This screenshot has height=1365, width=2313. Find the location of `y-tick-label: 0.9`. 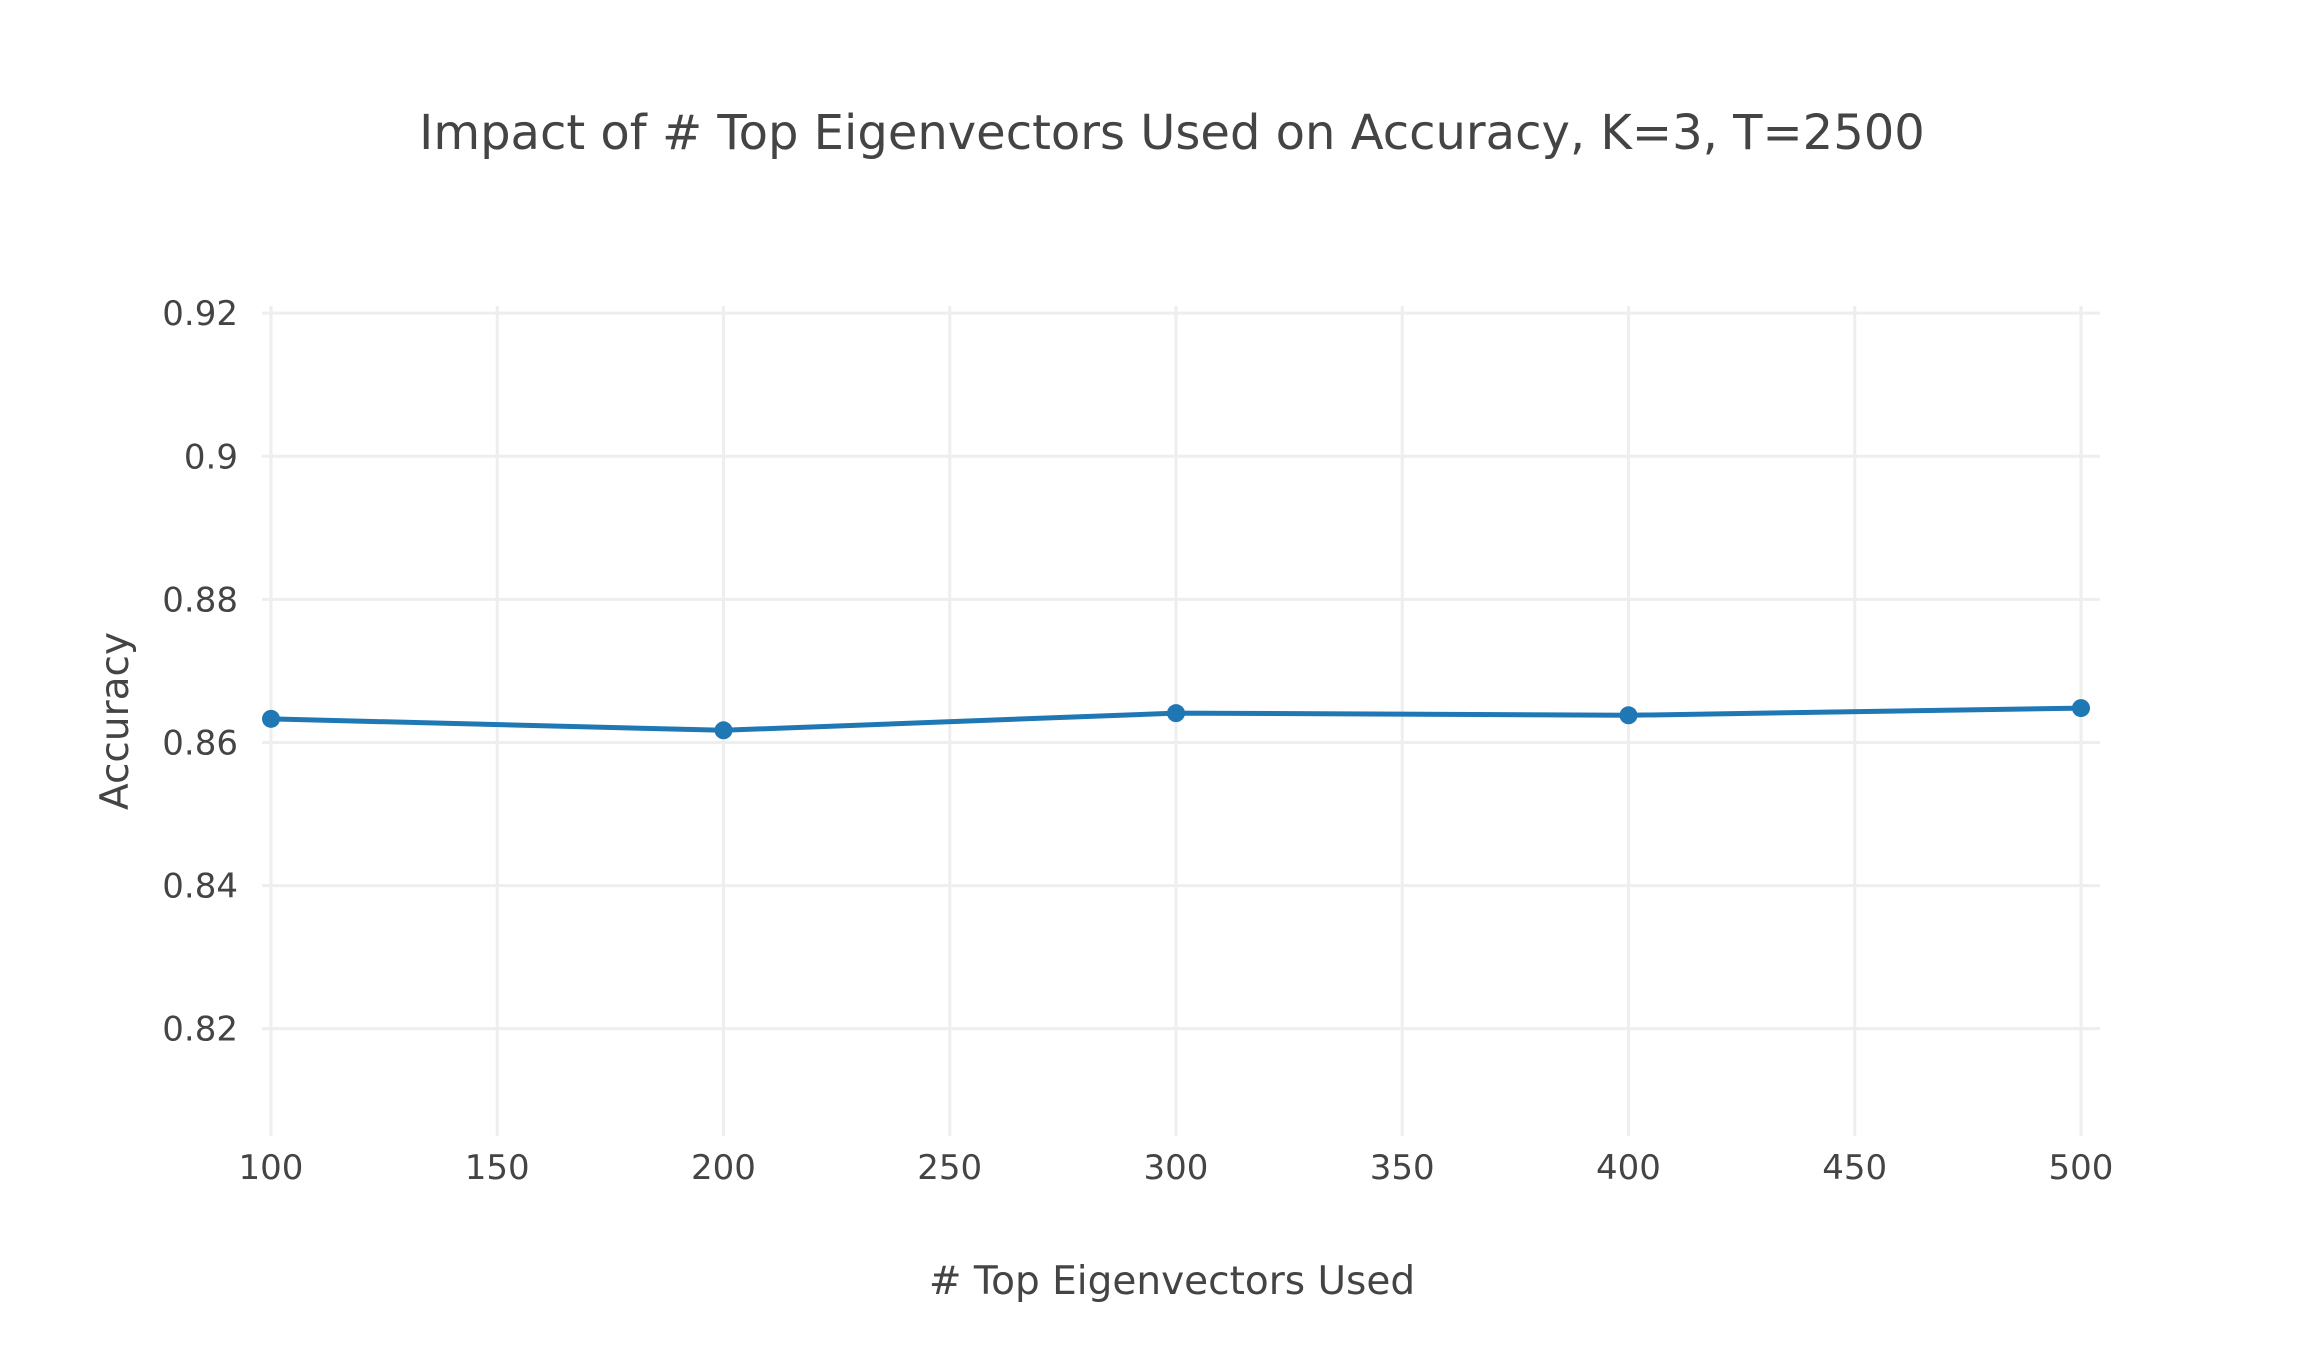

y-tick-label: 0.9 is located at coordinates (211, 457).